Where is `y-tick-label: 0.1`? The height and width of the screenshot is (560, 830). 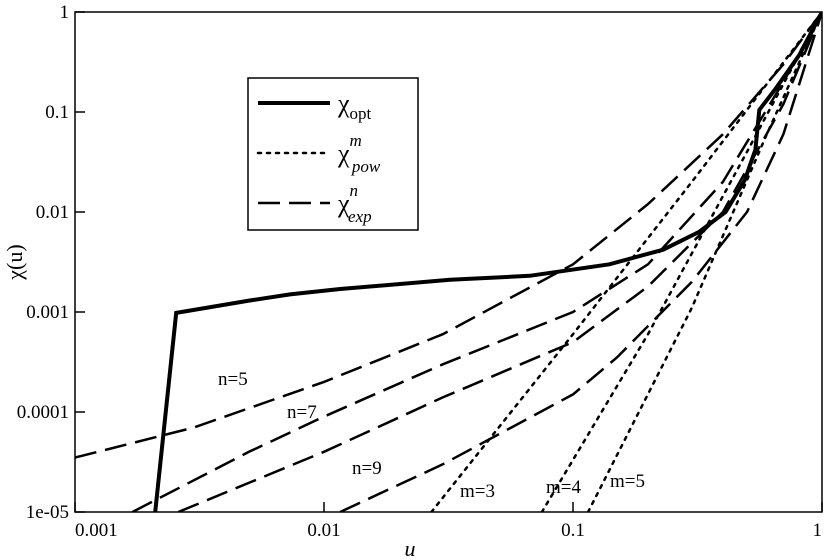 y-tick-label: 0.1 is located at coordinates (57, 112).